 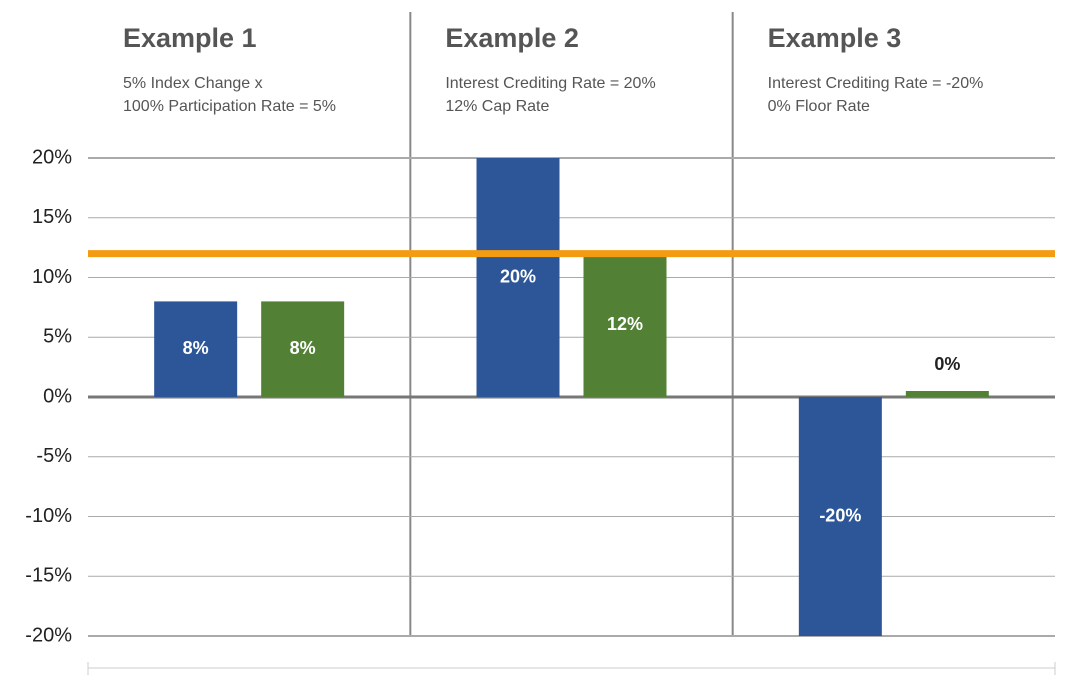 I want to click on value-label: 12%, so click(x=625, y=324).